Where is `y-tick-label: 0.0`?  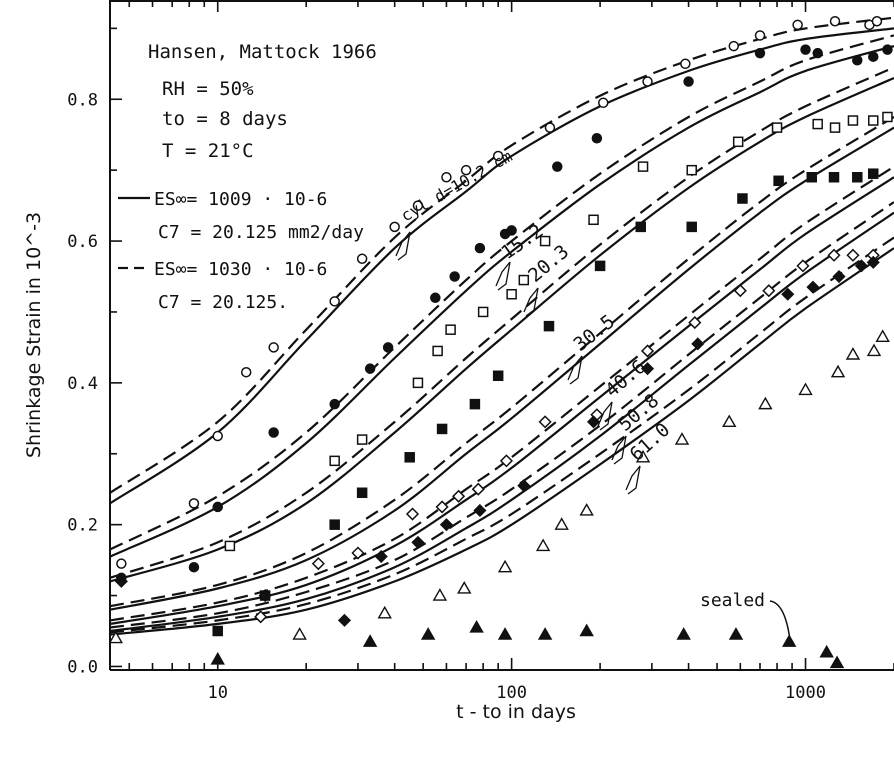 y-tick-label: 0.0 is located at coordinates (82, 667).